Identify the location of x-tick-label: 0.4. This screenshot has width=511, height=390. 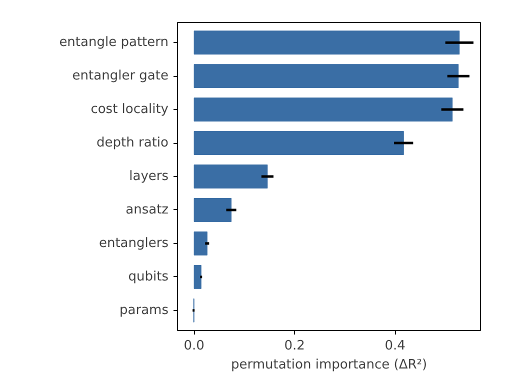
(395, 346).